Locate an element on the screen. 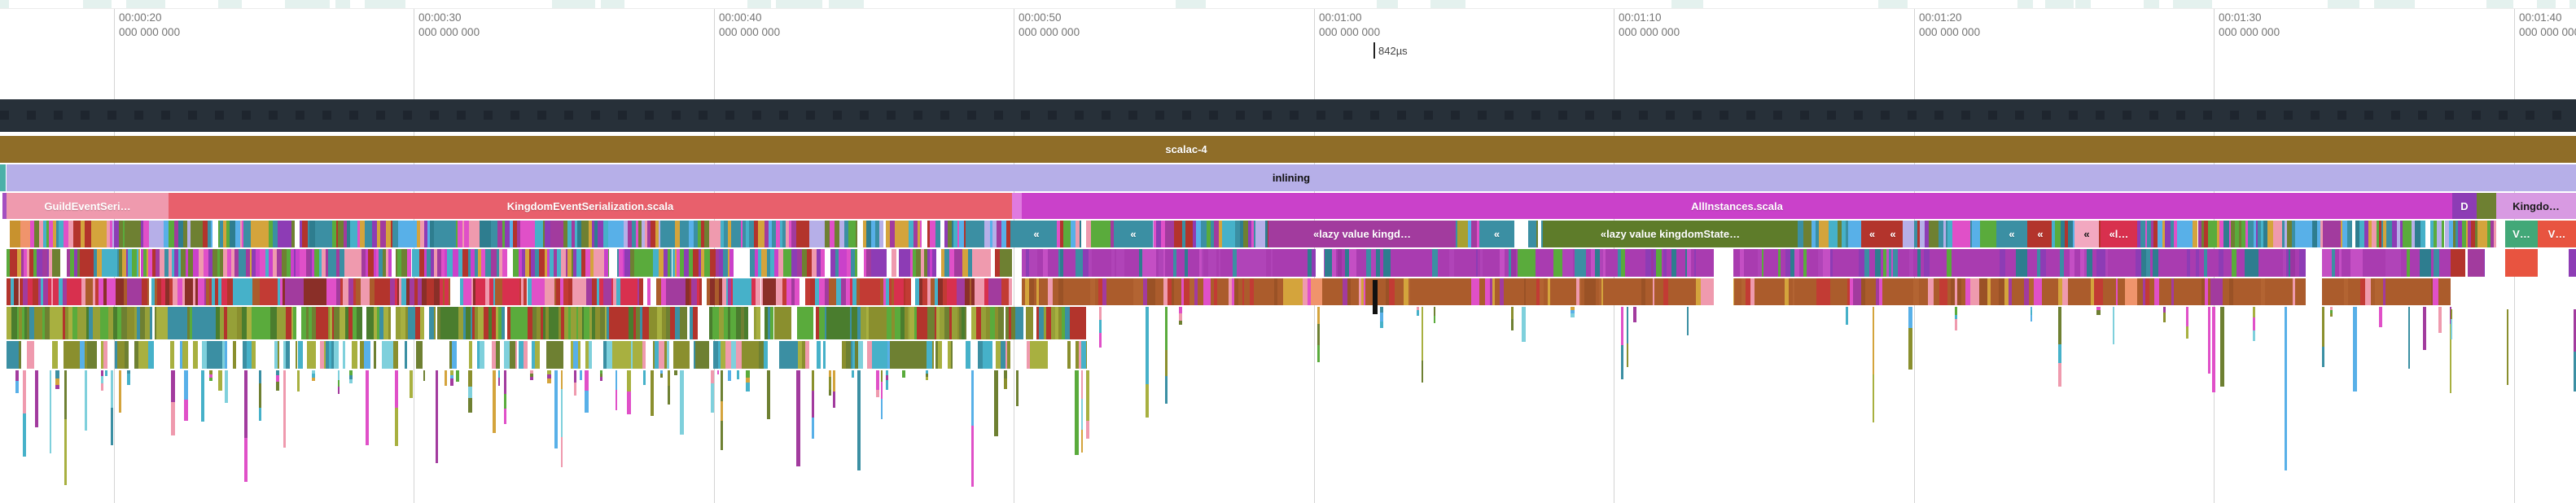  selection-marker is located at coordinates (1375, 297).